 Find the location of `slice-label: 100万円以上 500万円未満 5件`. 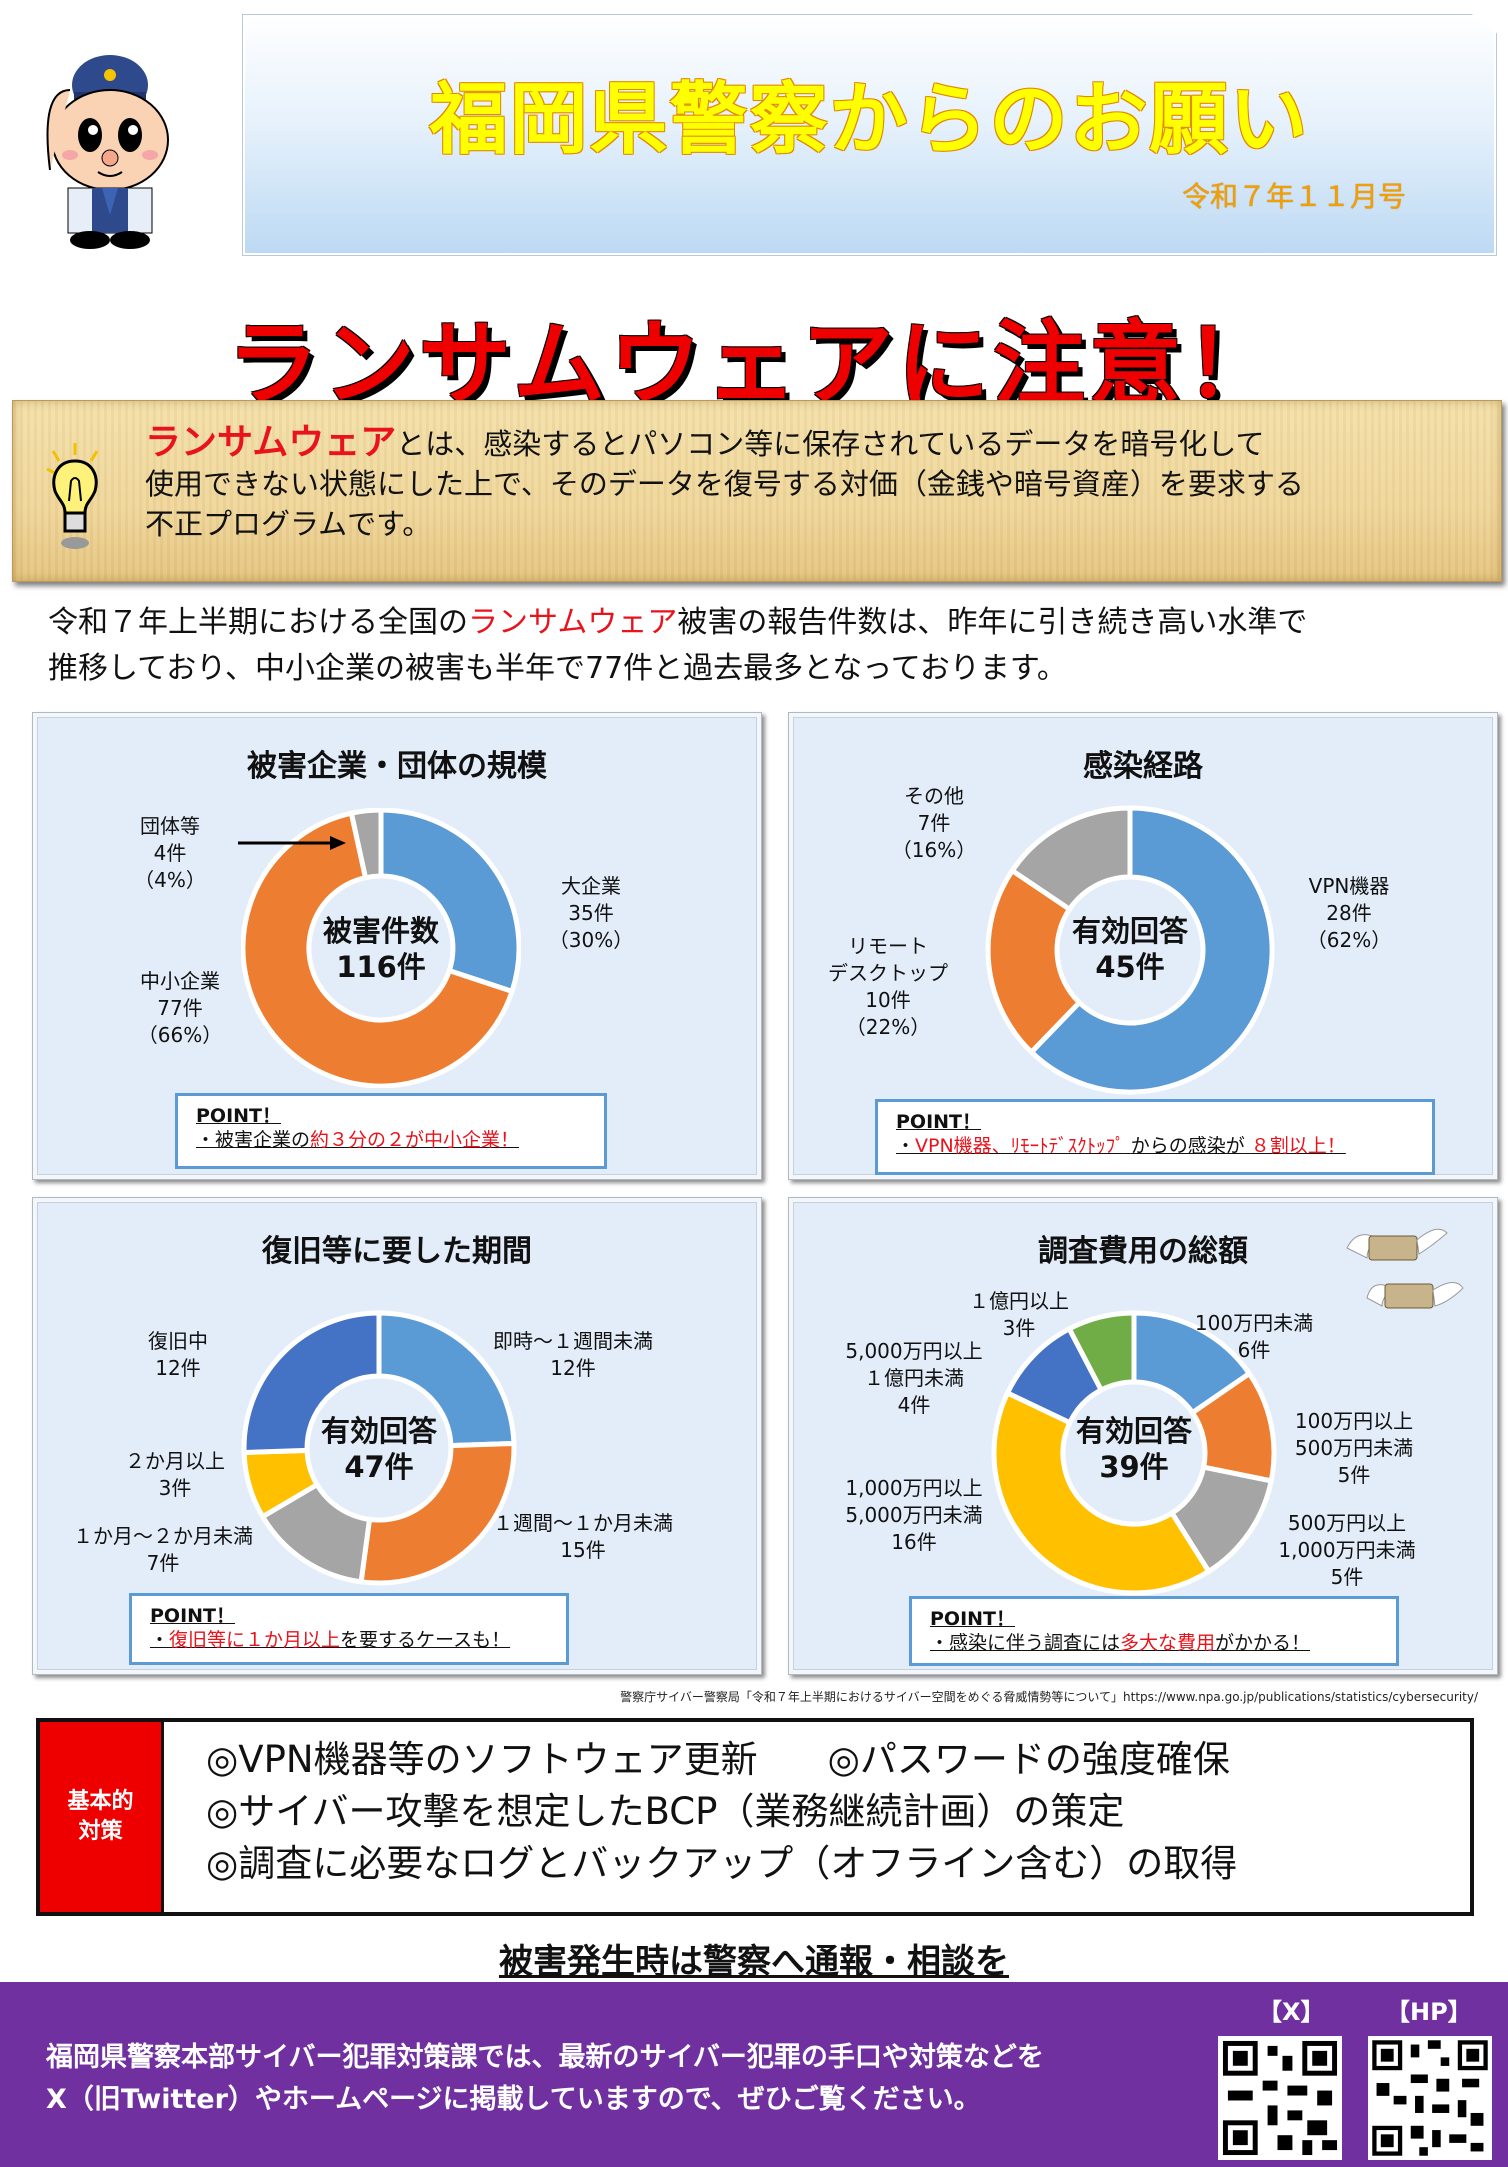

slice-label: 100万円以上 500万円未満 5件 is located at coordinates (1354, 1448).